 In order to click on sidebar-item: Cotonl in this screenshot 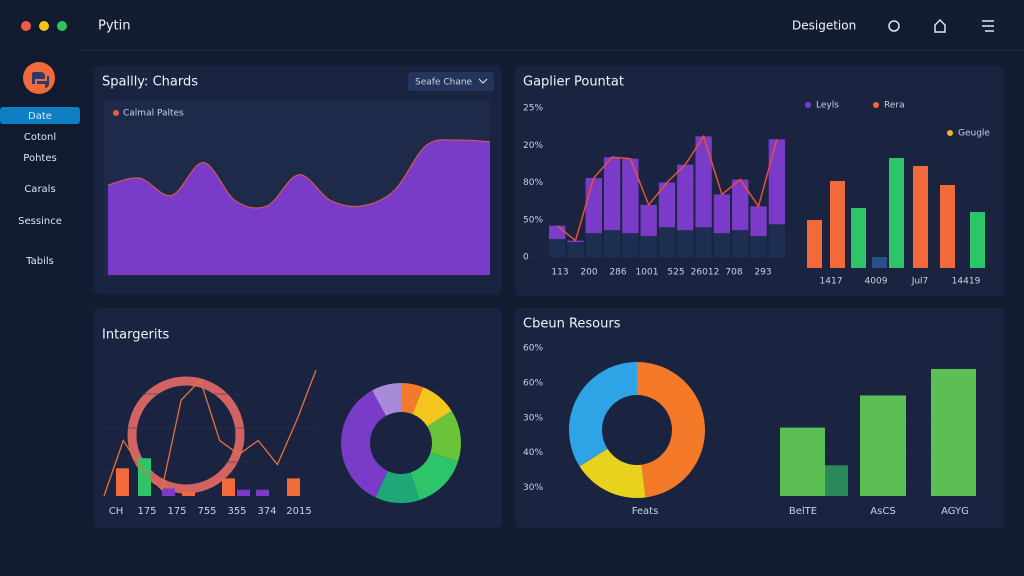, I will do `click(40, 137)`.